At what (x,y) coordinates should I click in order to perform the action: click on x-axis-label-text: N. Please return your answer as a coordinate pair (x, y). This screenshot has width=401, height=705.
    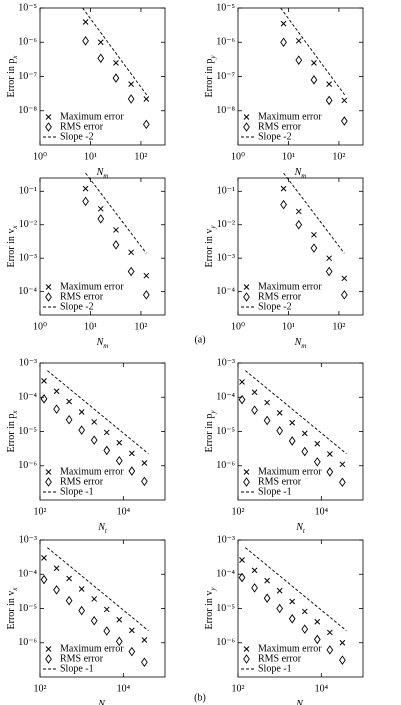
    Looking at the image, I should click on (298, 342).